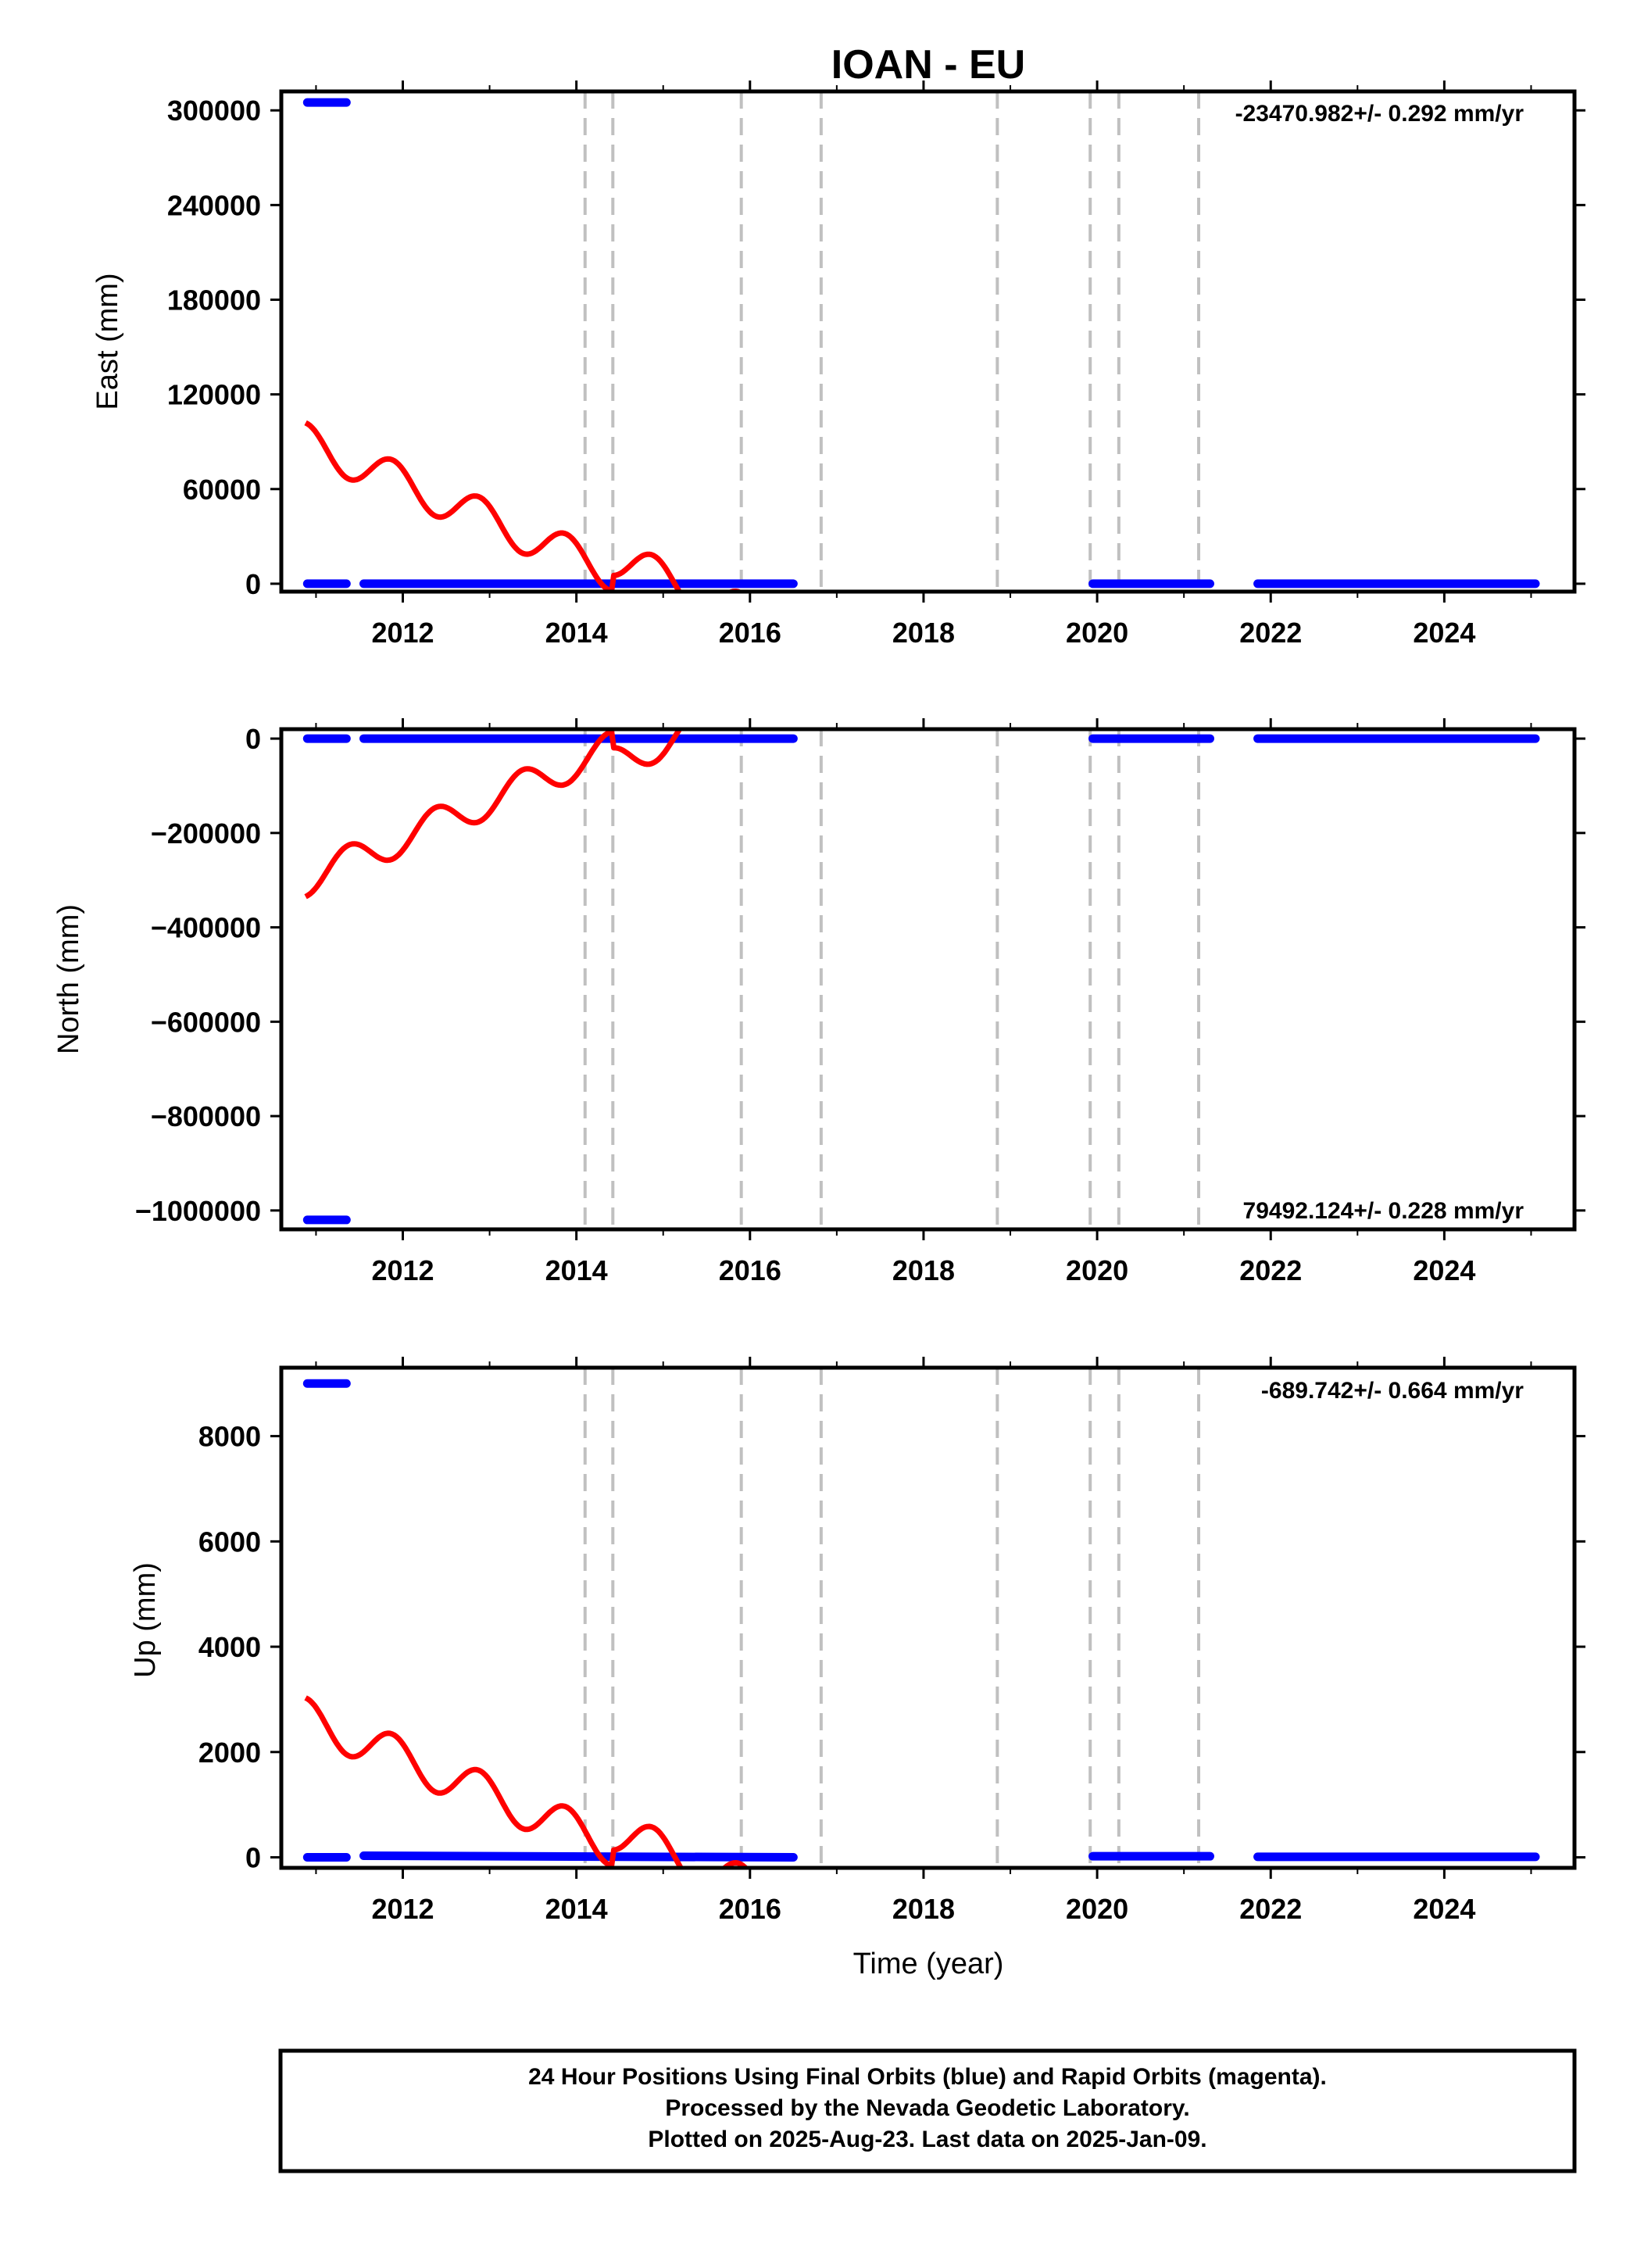 The height and width of the screenshot is (2268, 1637). I want to click on north-y-tick-label: −1000000, so click(198, 1211).